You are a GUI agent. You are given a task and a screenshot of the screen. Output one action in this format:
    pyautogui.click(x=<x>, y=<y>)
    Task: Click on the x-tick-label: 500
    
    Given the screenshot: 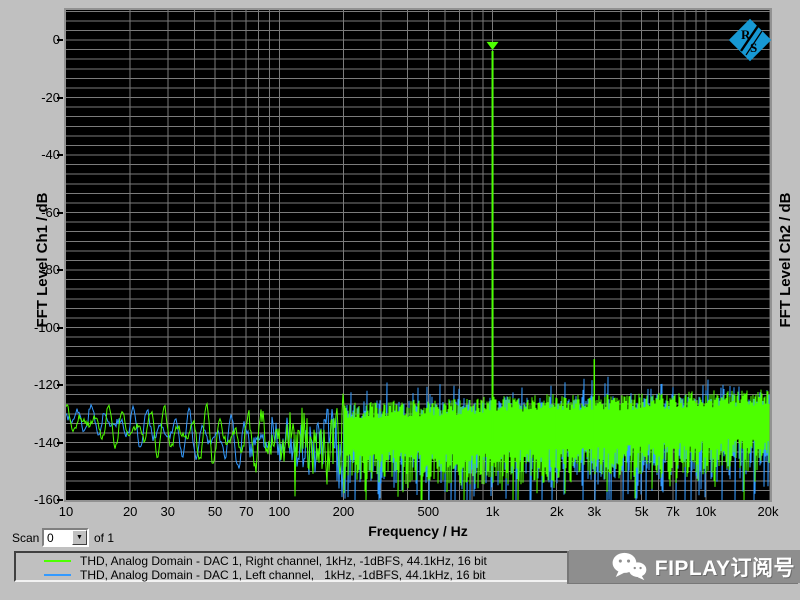 What is the action you would take?
    pyautogui.click(x=428, y=511)
    